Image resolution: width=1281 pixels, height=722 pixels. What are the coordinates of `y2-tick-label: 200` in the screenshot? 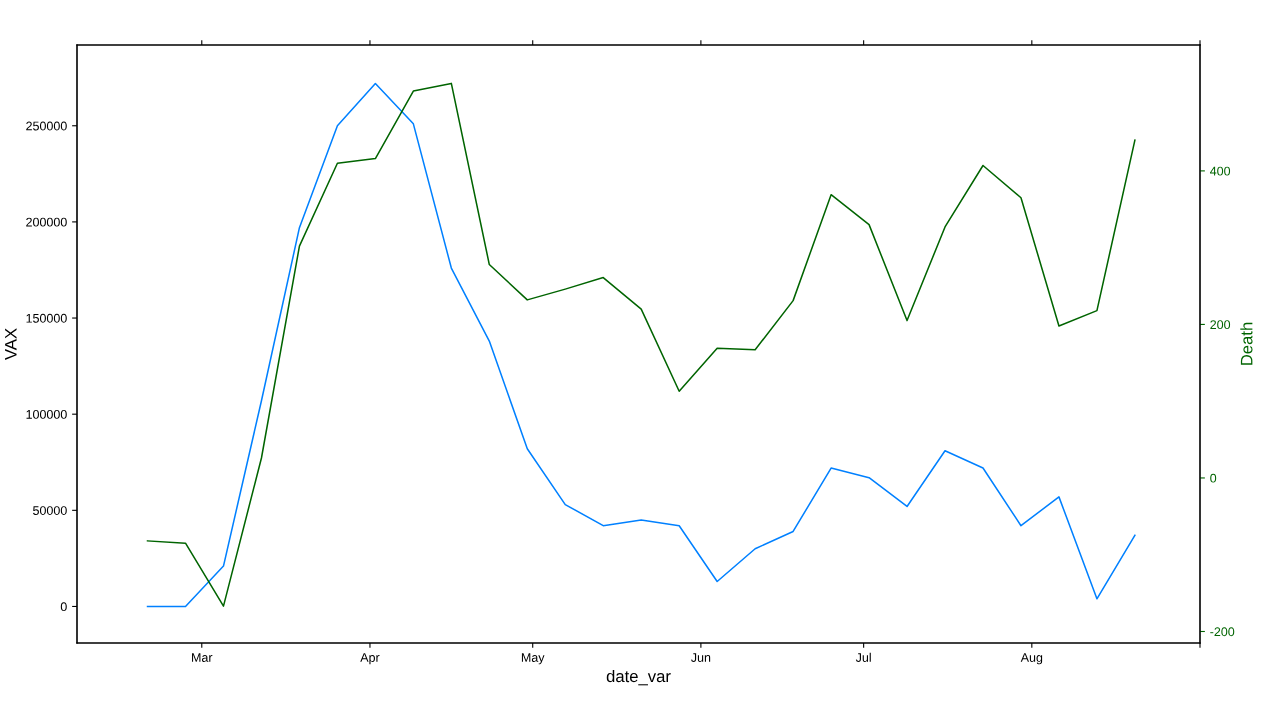 It's located at (1220, 325).